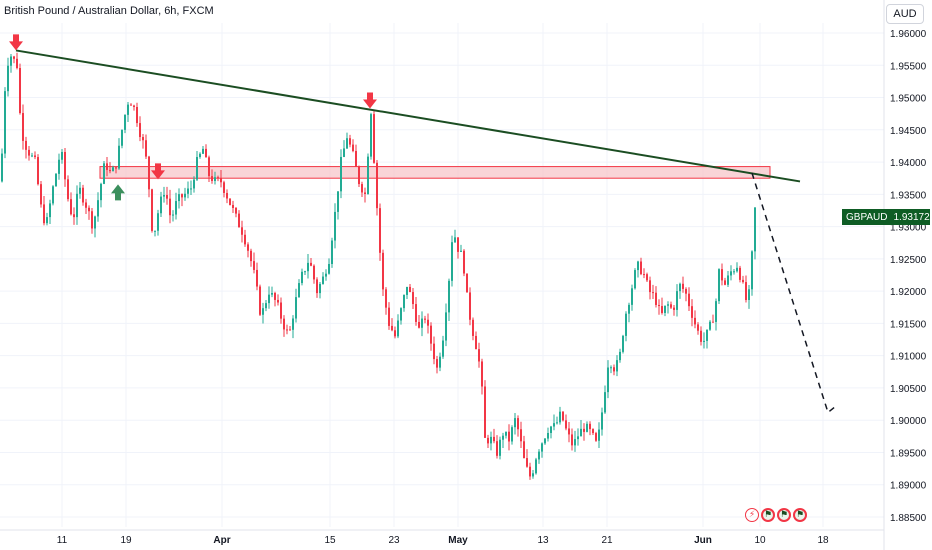  What do you see at coordinates (760, 540) in the screenshot?
I see `x-tick-label: 10` at bounding box center [760, 540].